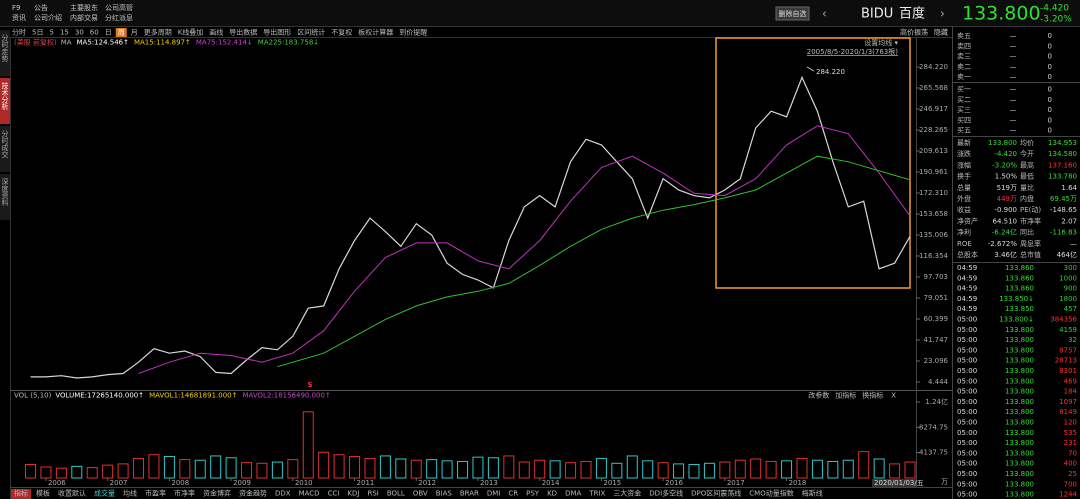  I want to click on side-tab: 分时成交, so click(5, 144).